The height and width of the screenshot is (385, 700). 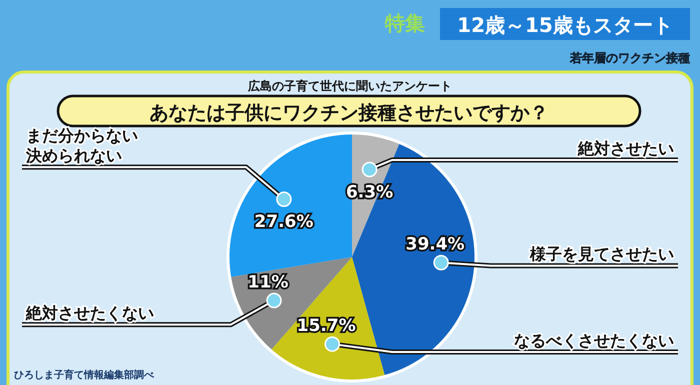 I want to click on chart-subtitle: 広島の子育て世代に聞いたアンケート, so click(x=349, y=86).